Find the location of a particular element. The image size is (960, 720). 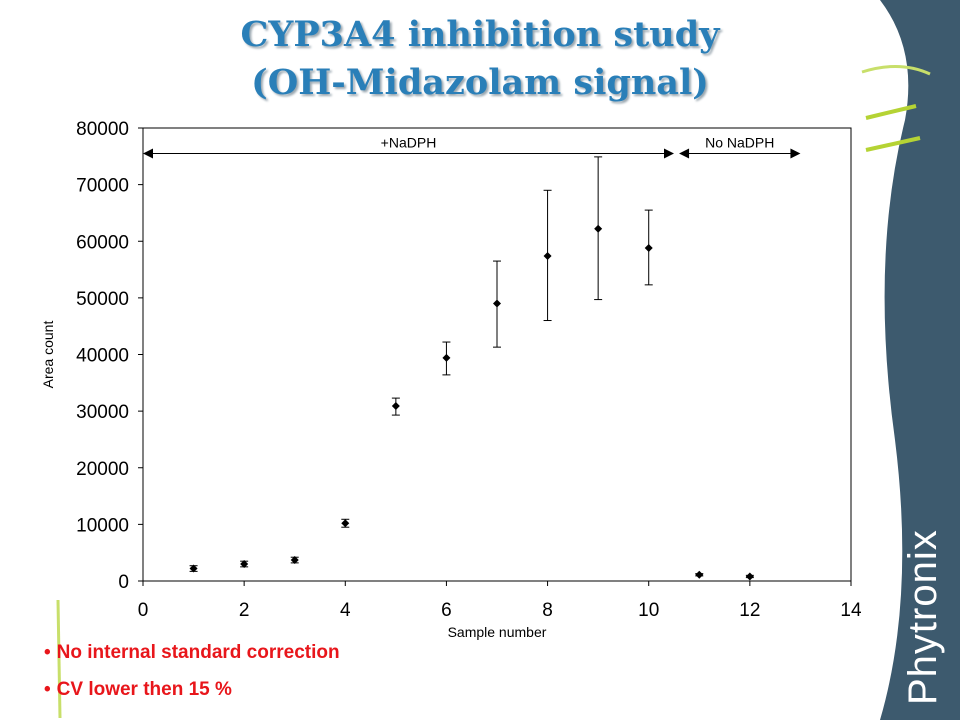

y-axis-label: Area count is located at coordinates (48, 355).